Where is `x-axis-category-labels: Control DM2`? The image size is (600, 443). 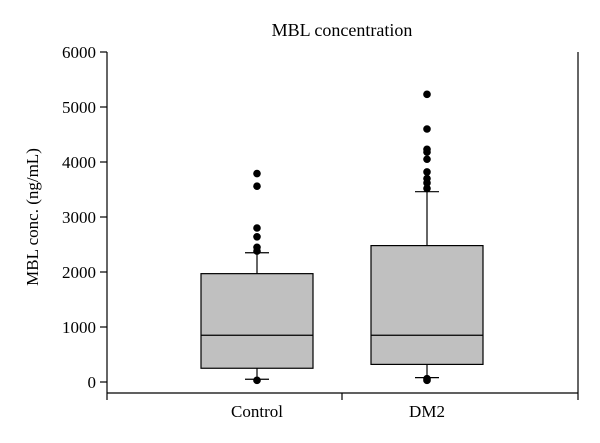
x-axis-category-labels: Control DM2 is located at coordinates (338, 411).